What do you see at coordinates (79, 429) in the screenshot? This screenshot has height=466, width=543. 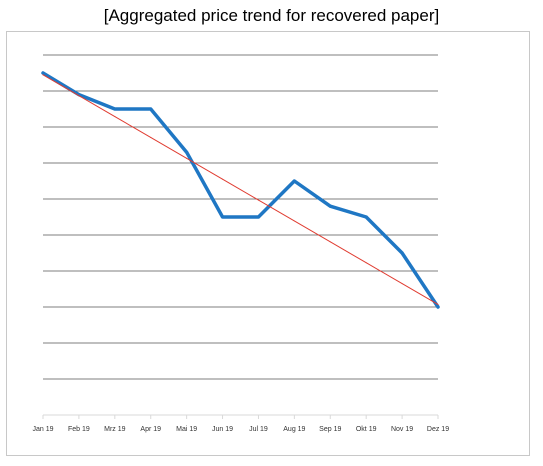 I see `x-tick-label: Feb 19` at bounding box center [79, 429].